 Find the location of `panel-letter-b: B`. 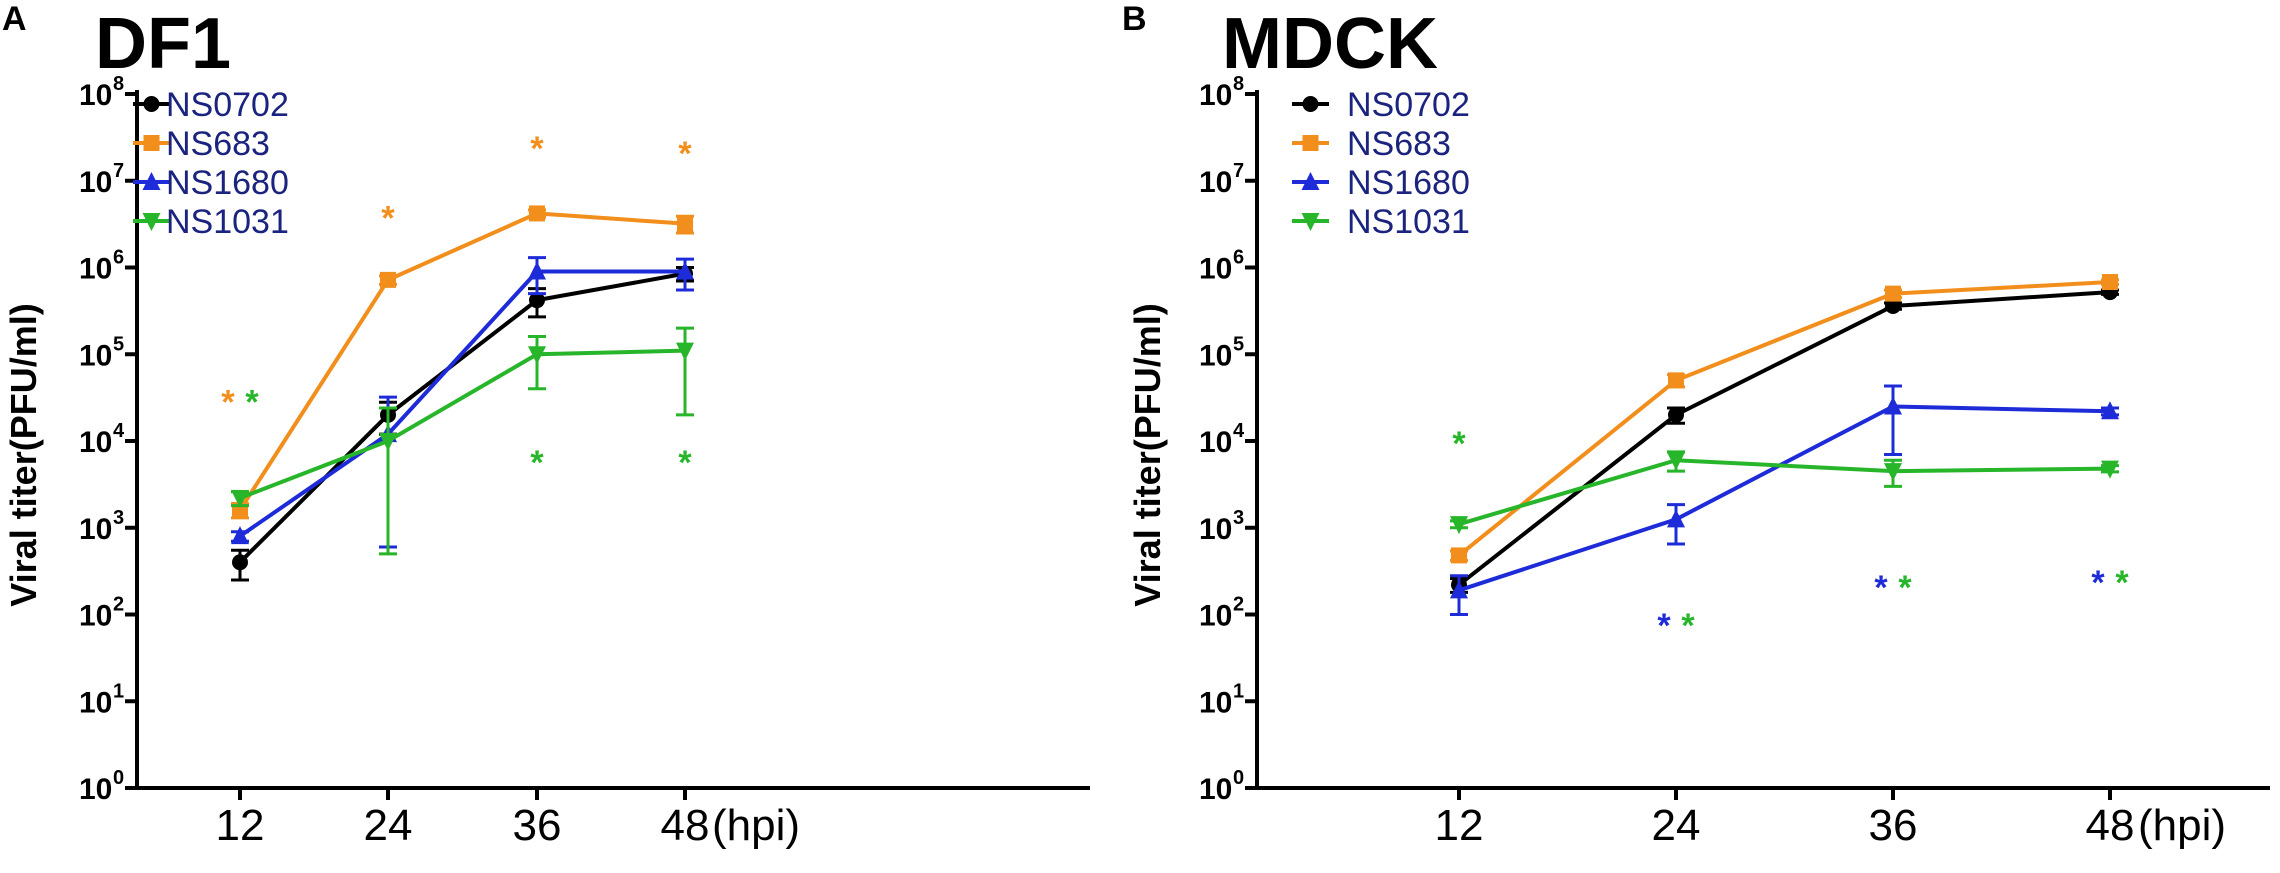

panel-letter-b: B is located at coordinates (1134, 19).